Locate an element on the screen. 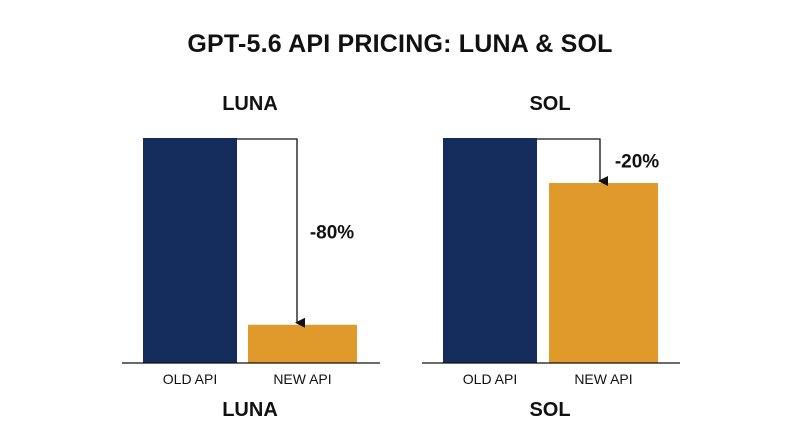  luna-bar-old-api is located at coordinates (190, 250).